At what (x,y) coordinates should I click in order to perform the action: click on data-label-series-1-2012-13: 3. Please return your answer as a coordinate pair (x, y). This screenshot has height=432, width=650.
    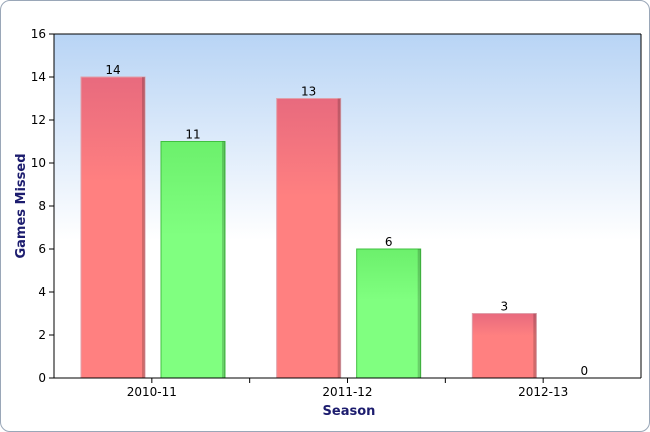
    Looking at the image, I should click on (505, 307).